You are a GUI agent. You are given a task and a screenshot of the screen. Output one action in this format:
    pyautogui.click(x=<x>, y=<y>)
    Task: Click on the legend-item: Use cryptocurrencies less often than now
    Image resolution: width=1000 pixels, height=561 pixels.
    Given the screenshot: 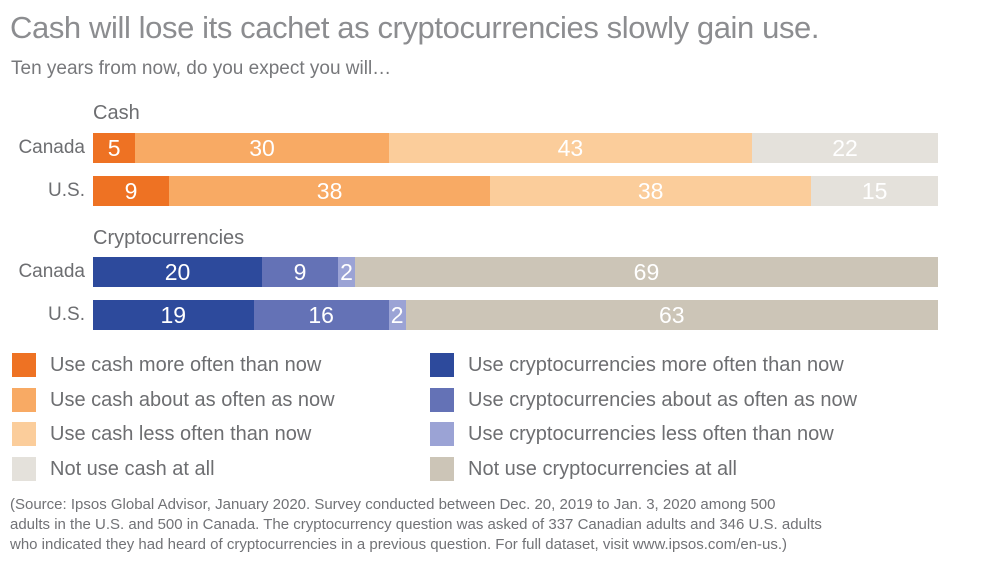 What is the action you would take?
    pyautogui.click(x=500, y=434)
    